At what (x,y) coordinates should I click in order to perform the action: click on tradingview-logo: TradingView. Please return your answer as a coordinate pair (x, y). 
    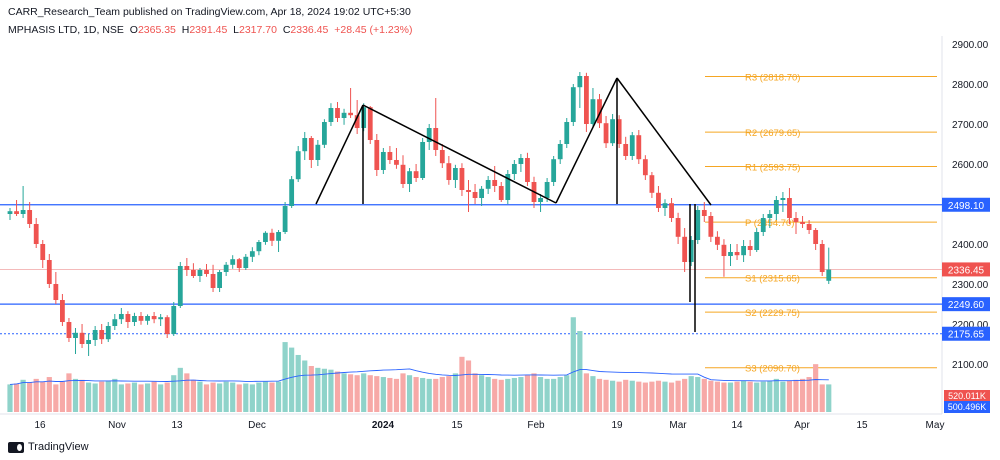
    Looking at the image, I should click on (48, 447).